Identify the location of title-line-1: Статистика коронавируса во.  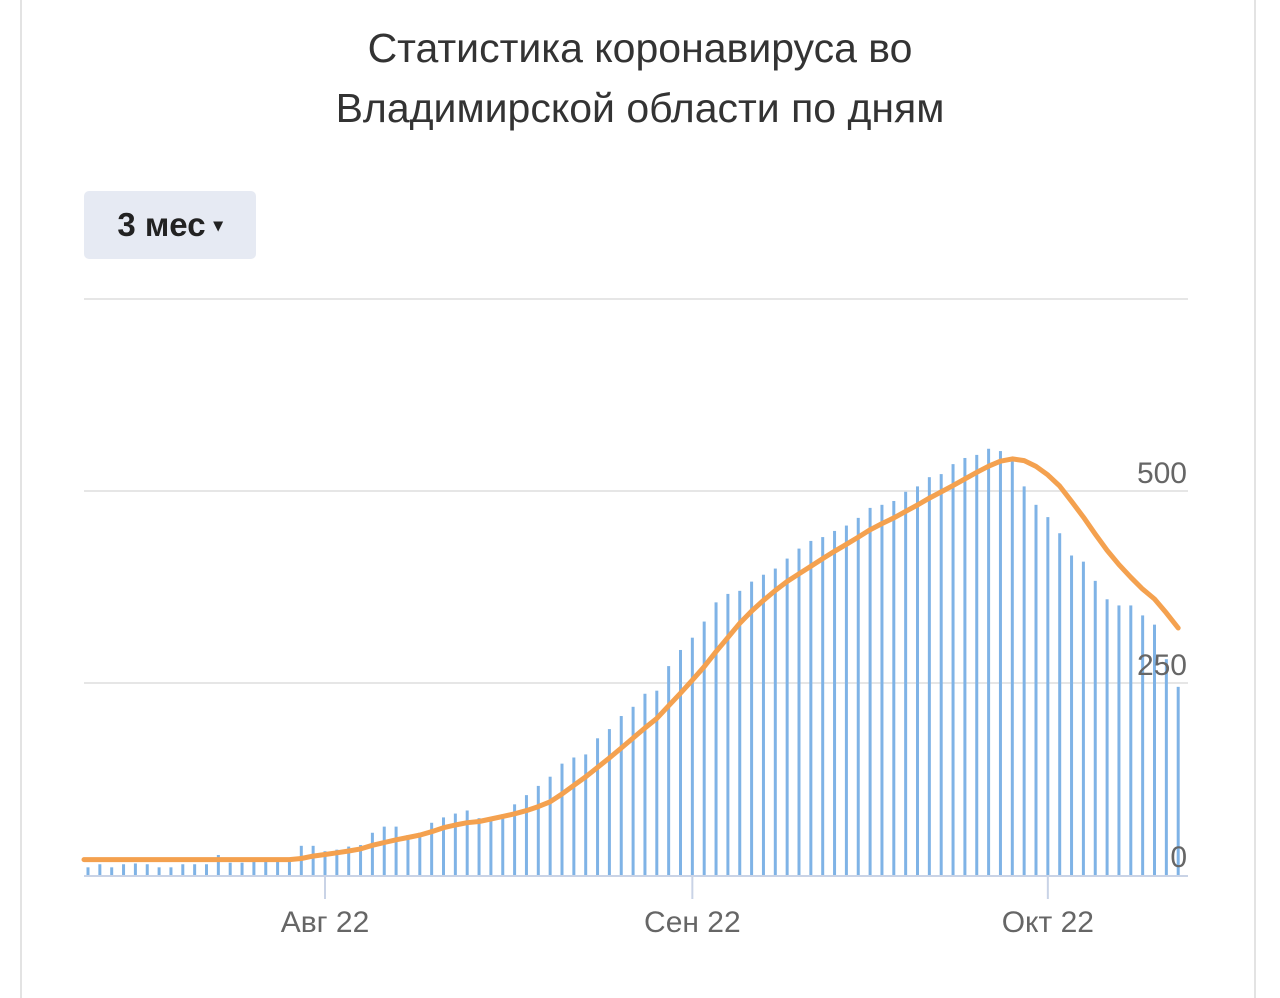
(640, 48).